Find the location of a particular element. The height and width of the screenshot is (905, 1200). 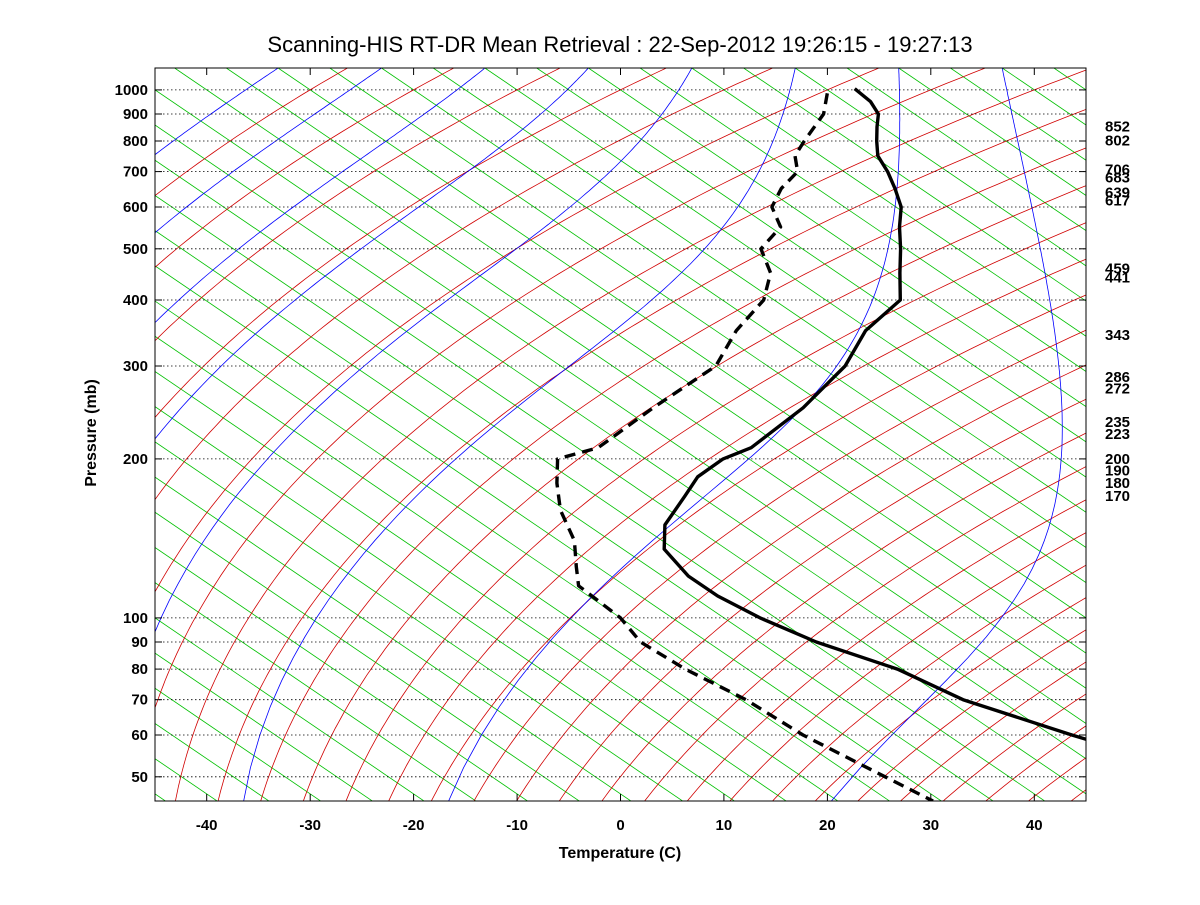

y-tick-label: 200 is located at coordinates (135, 459).